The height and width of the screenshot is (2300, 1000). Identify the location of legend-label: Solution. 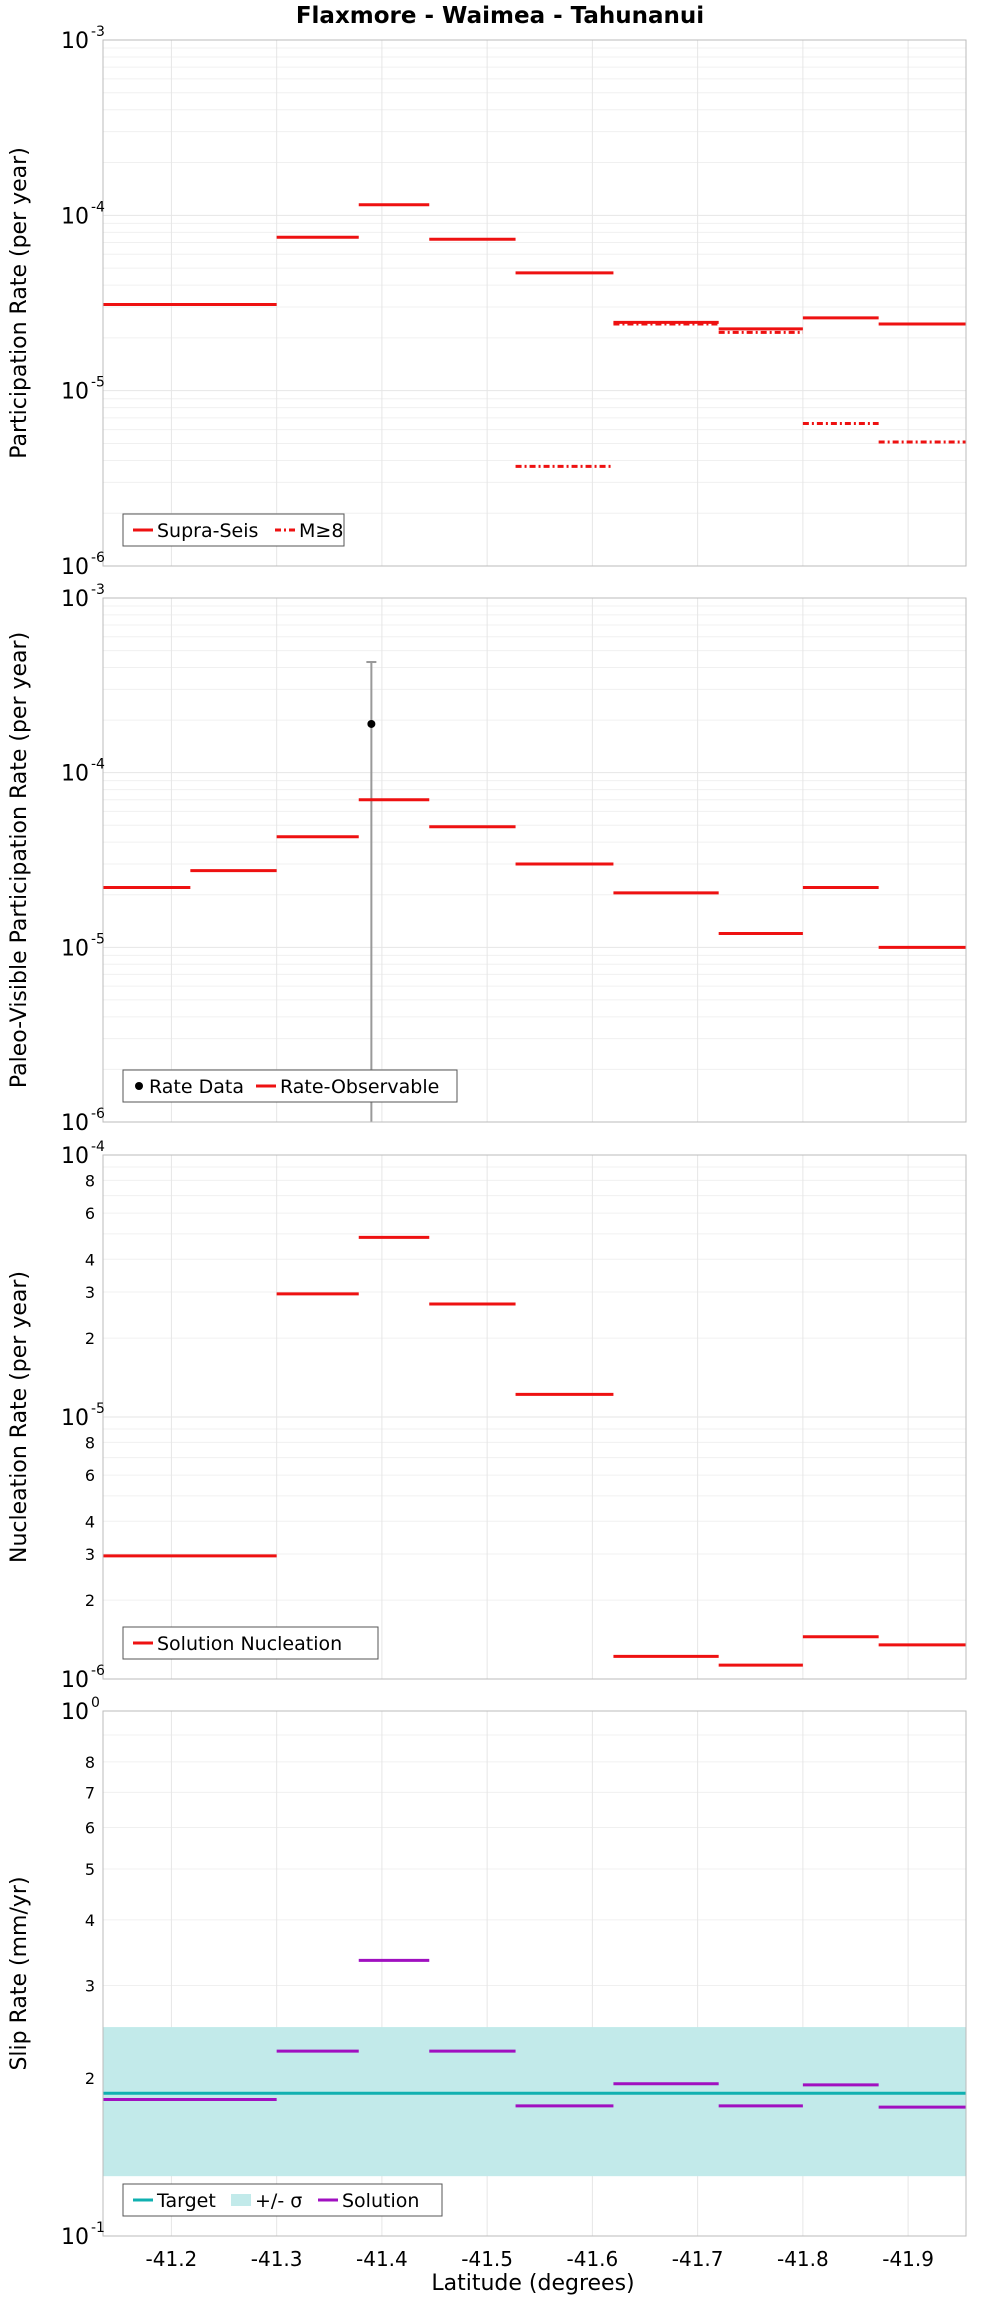
(380, 2201).